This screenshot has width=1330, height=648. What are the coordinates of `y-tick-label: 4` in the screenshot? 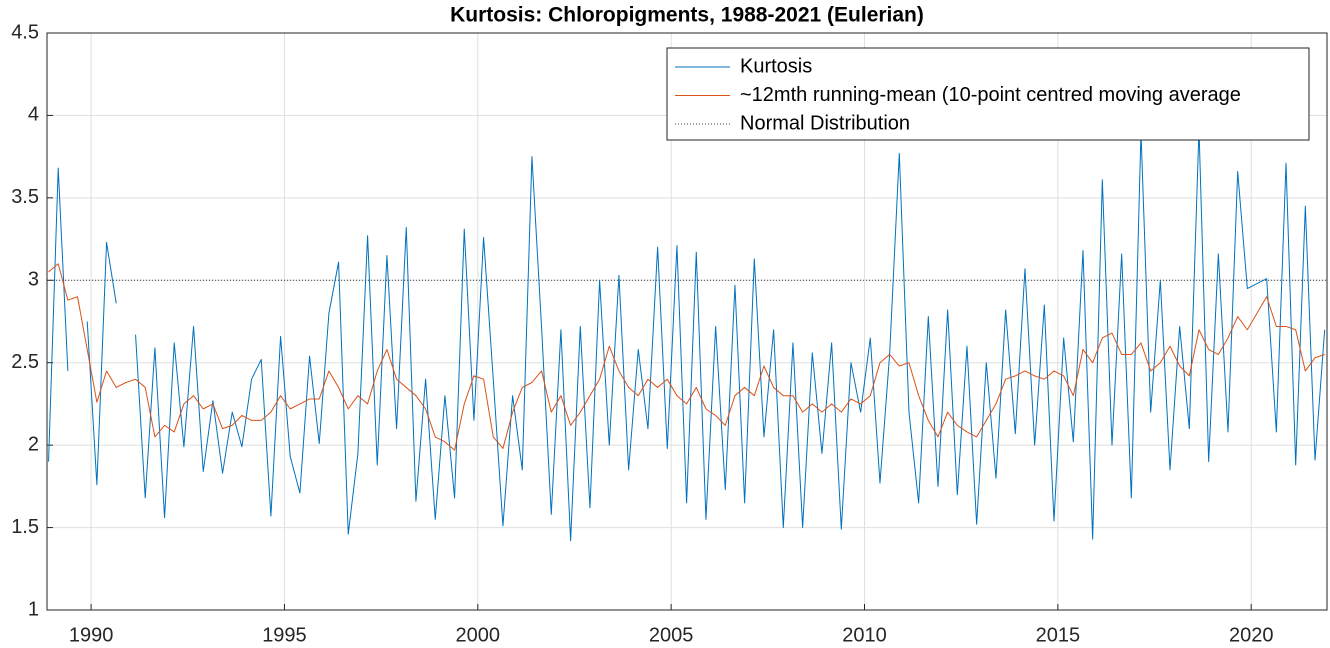 It's located at (33, 115).